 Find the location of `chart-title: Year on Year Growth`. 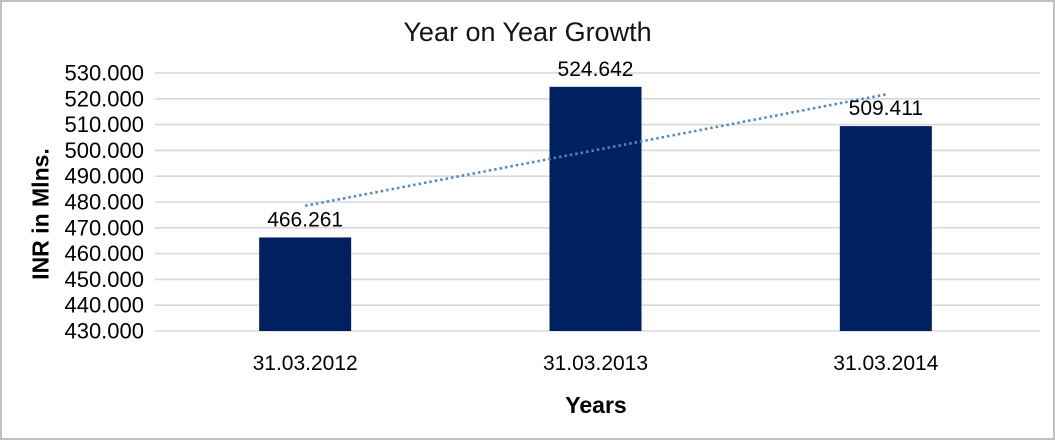

chart-title: Year on Year Growth is located at coordinates (527, 32).